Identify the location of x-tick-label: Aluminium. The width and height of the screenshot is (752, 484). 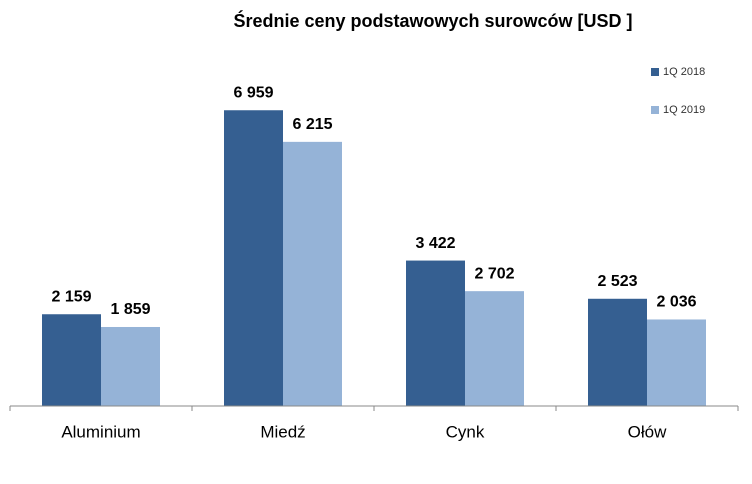
(100, 431).